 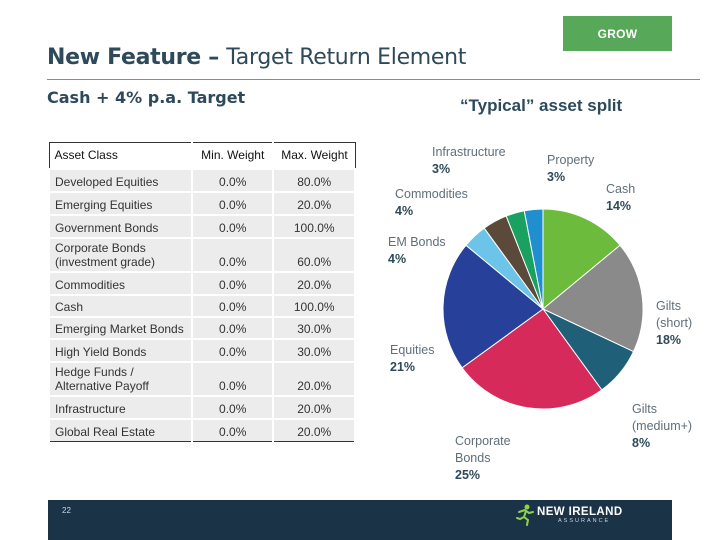 I want to click on pie-label-name: Infrastructure, so click(x=469, y=152).